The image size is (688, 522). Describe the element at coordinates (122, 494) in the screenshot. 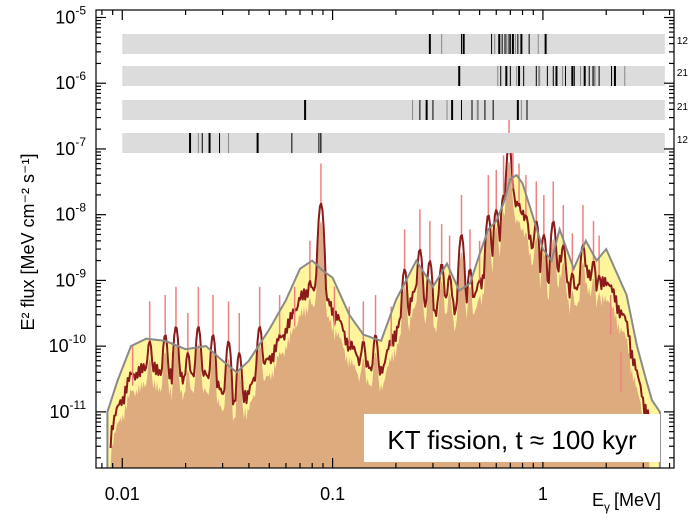

I see `x-tick-label: 0.01` at that location.